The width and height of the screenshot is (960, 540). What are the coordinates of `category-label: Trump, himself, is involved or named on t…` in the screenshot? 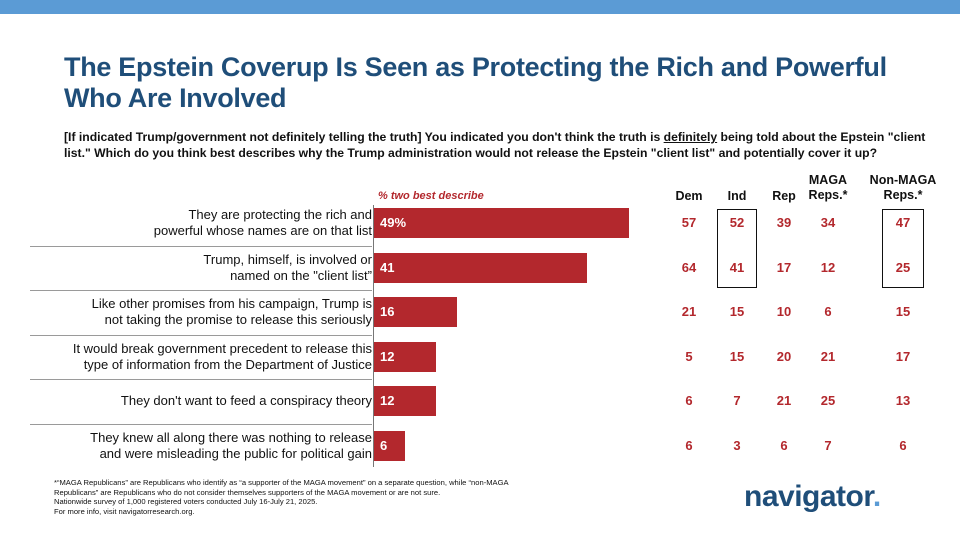 It's located at (196, 268).